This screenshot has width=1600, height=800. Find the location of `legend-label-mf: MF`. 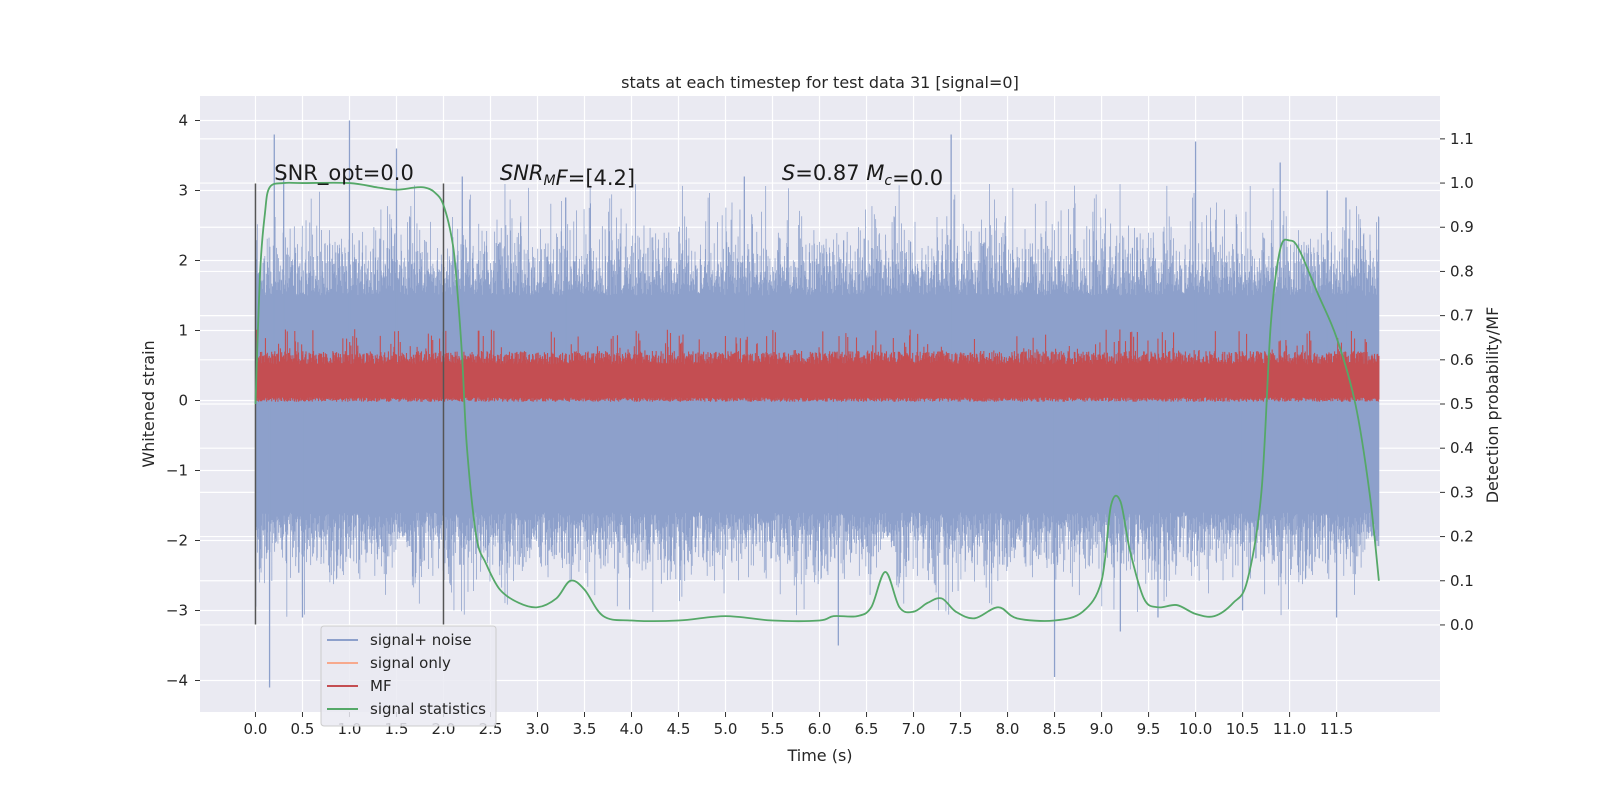

legend-label-mf: MF is located at coordinates (381, 686).